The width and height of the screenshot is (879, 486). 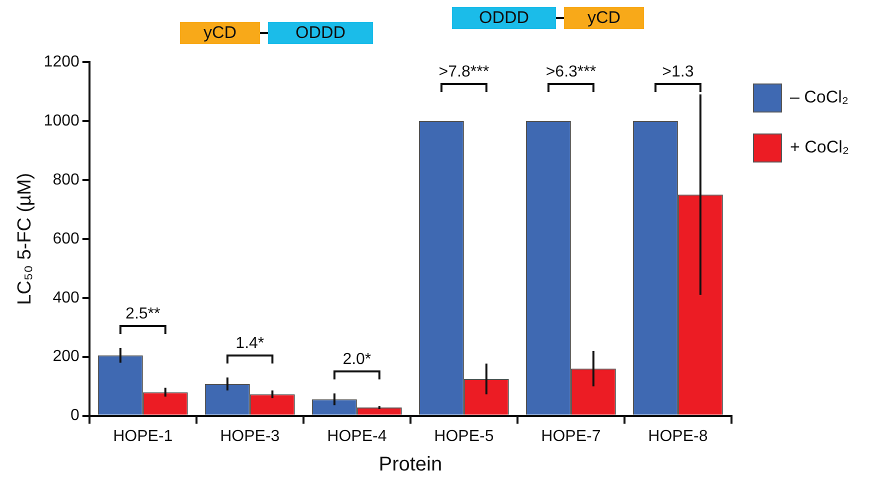 I want to click on x-tick-label: HOPE-7, so click(x=571, y=436).